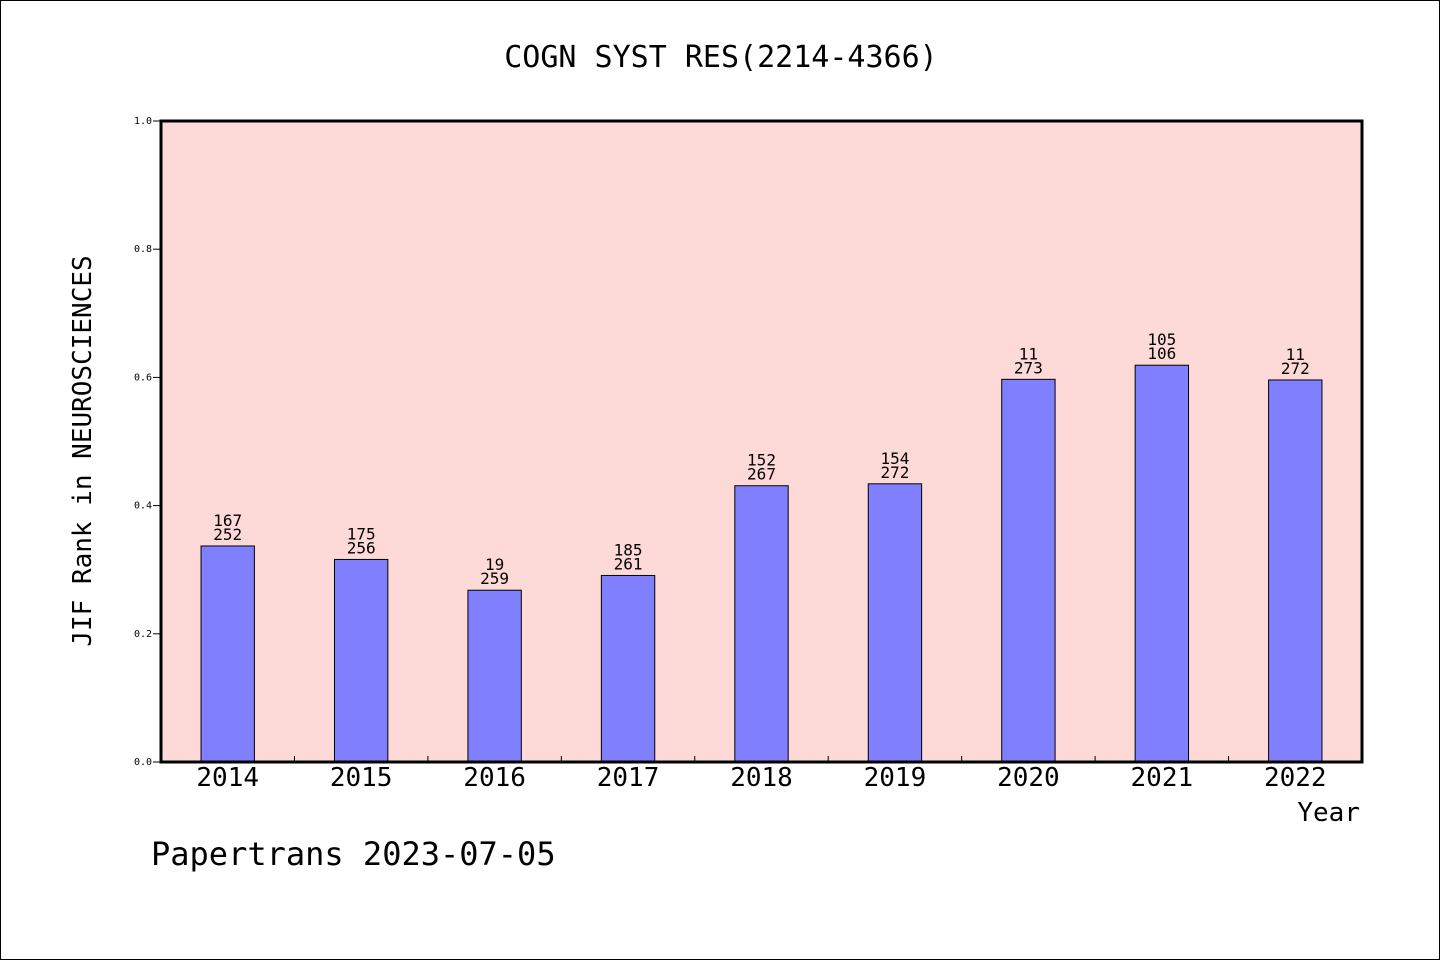 The width and height of the screenshot is (1440, 961). Describe the element at coordinates (361, 778) in the screenshot. I see `x-tick-label: 2015` at that location.